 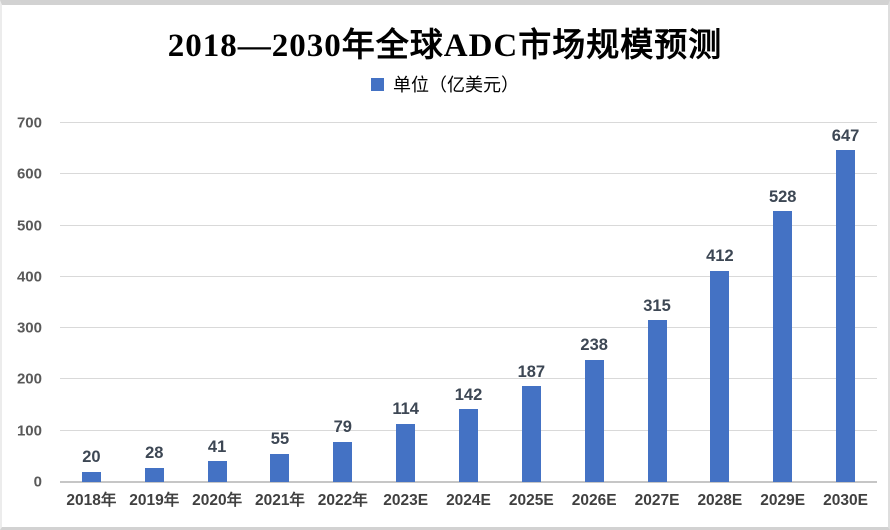 What do you see at coordinates (29, 226) in the screenshot?
I see `y-tick-label: 500` at bounding box center [29, 226].